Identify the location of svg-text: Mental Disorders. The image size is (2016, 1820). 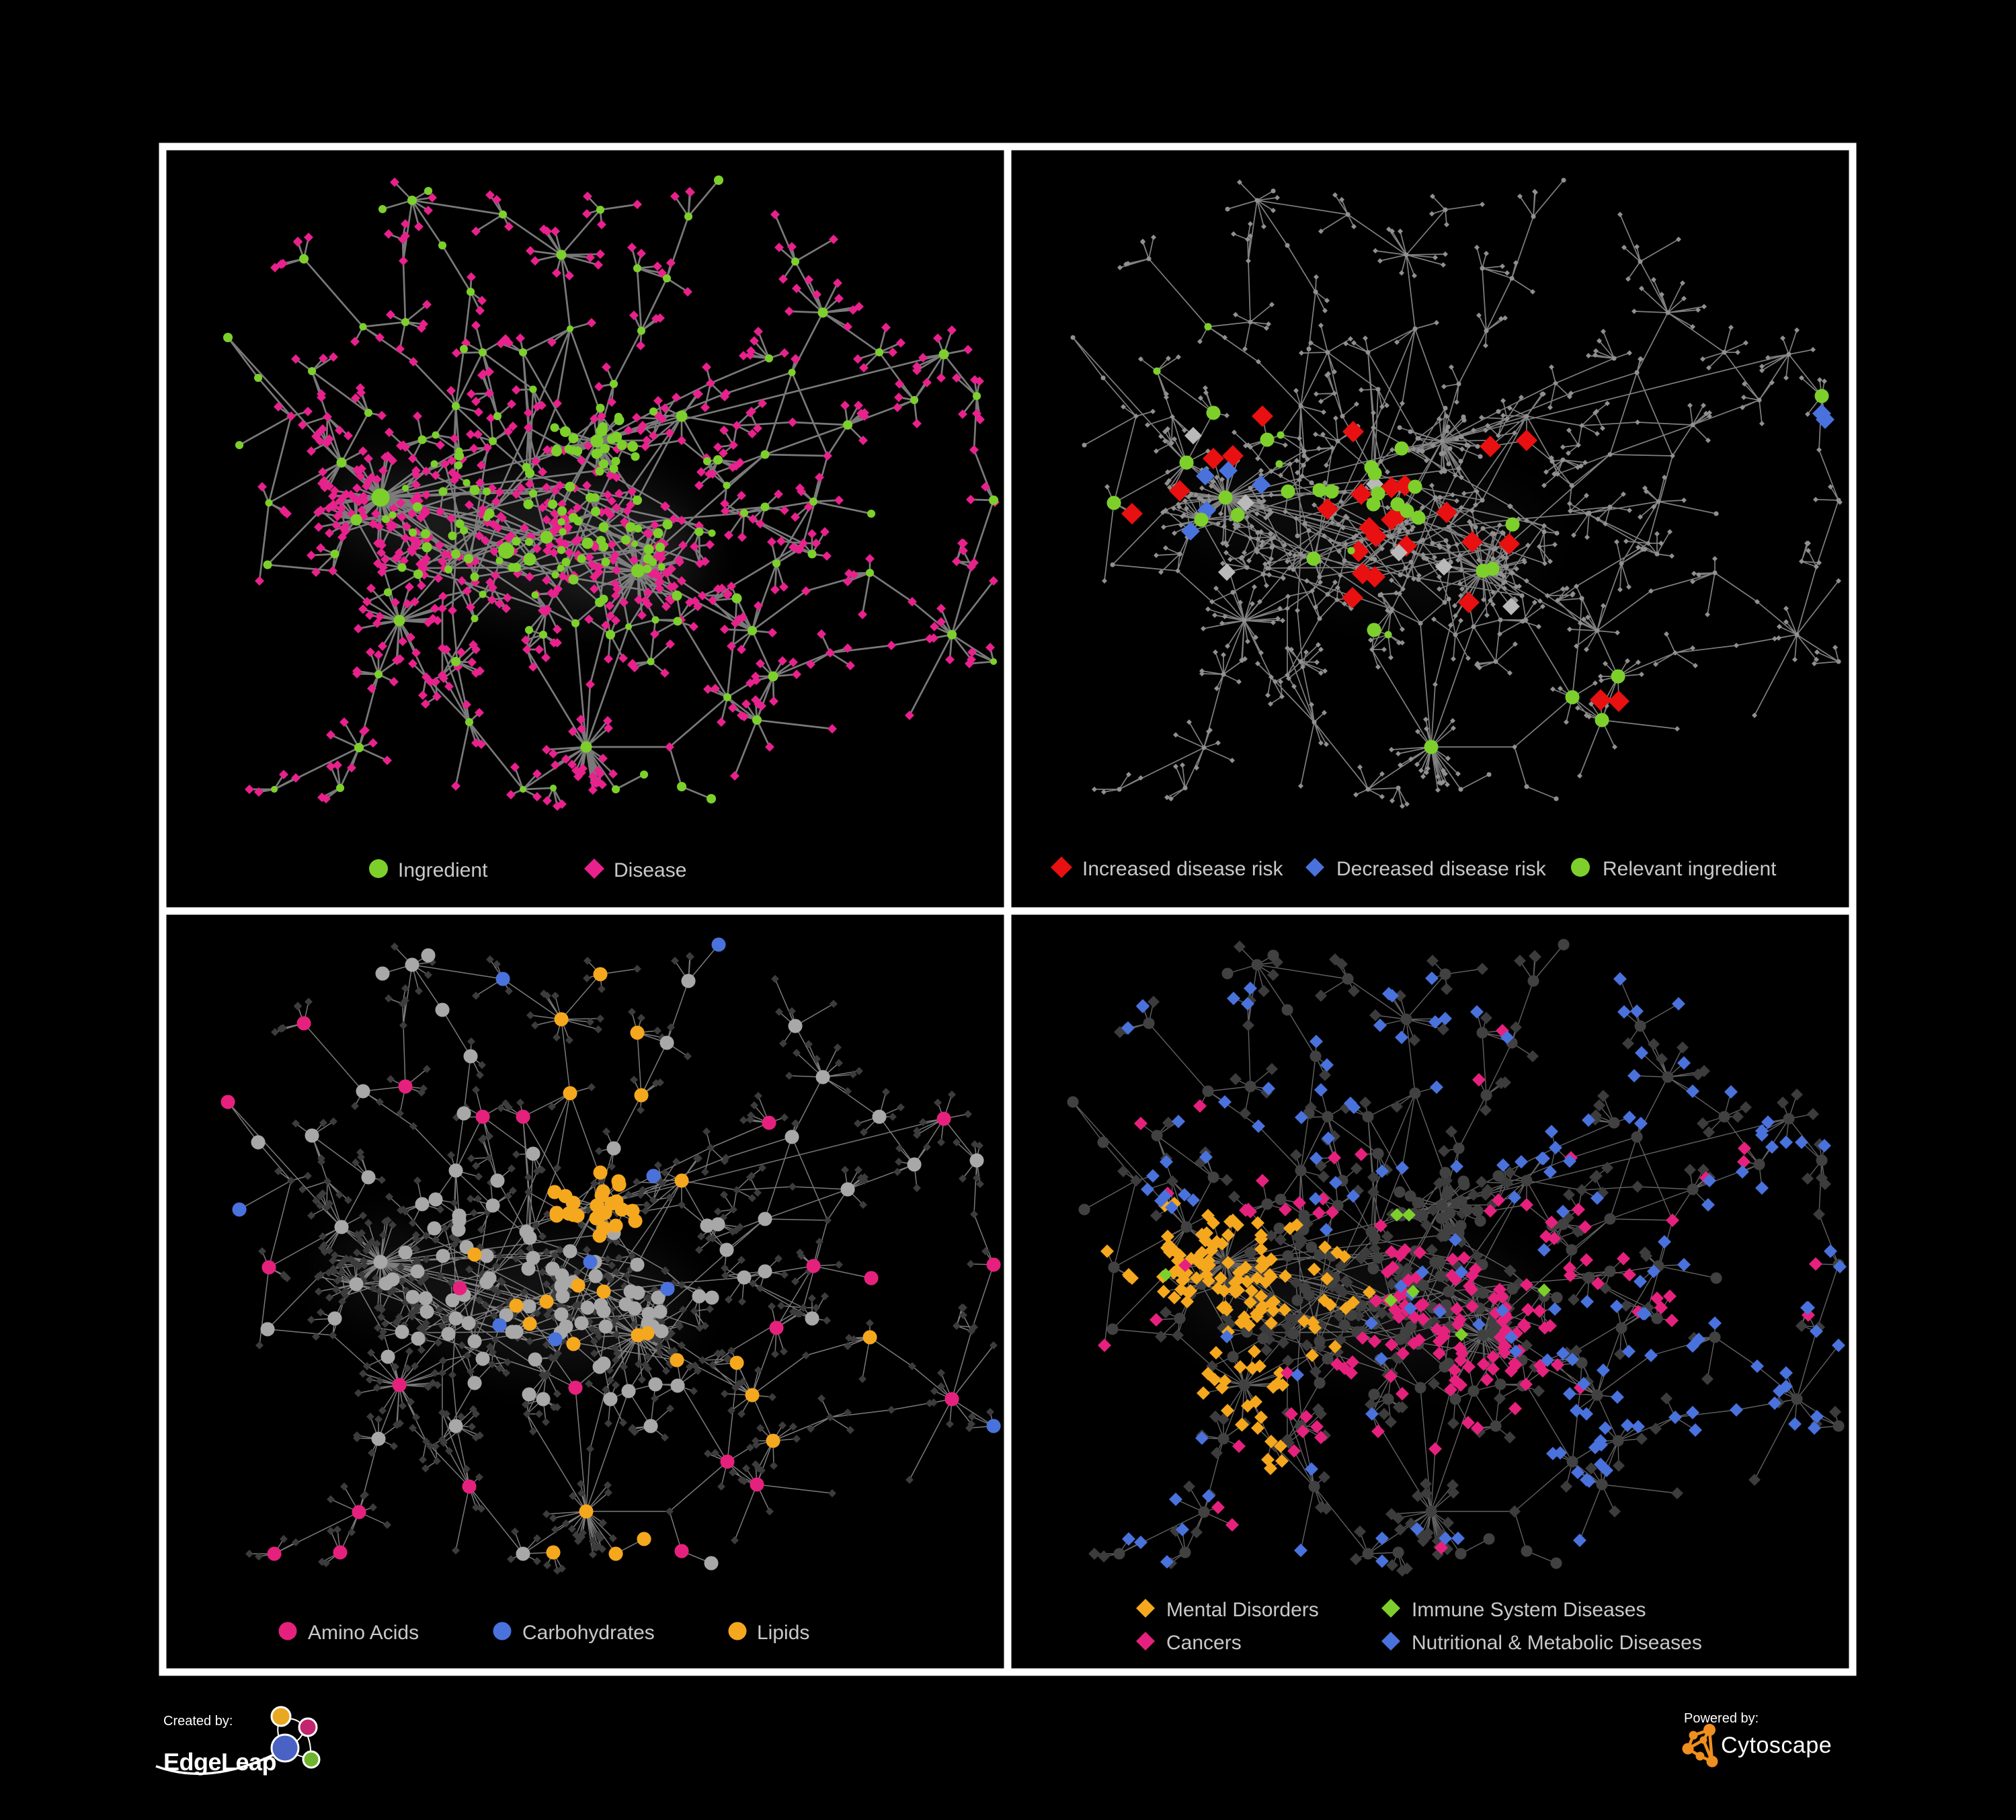
(1242, 1610).